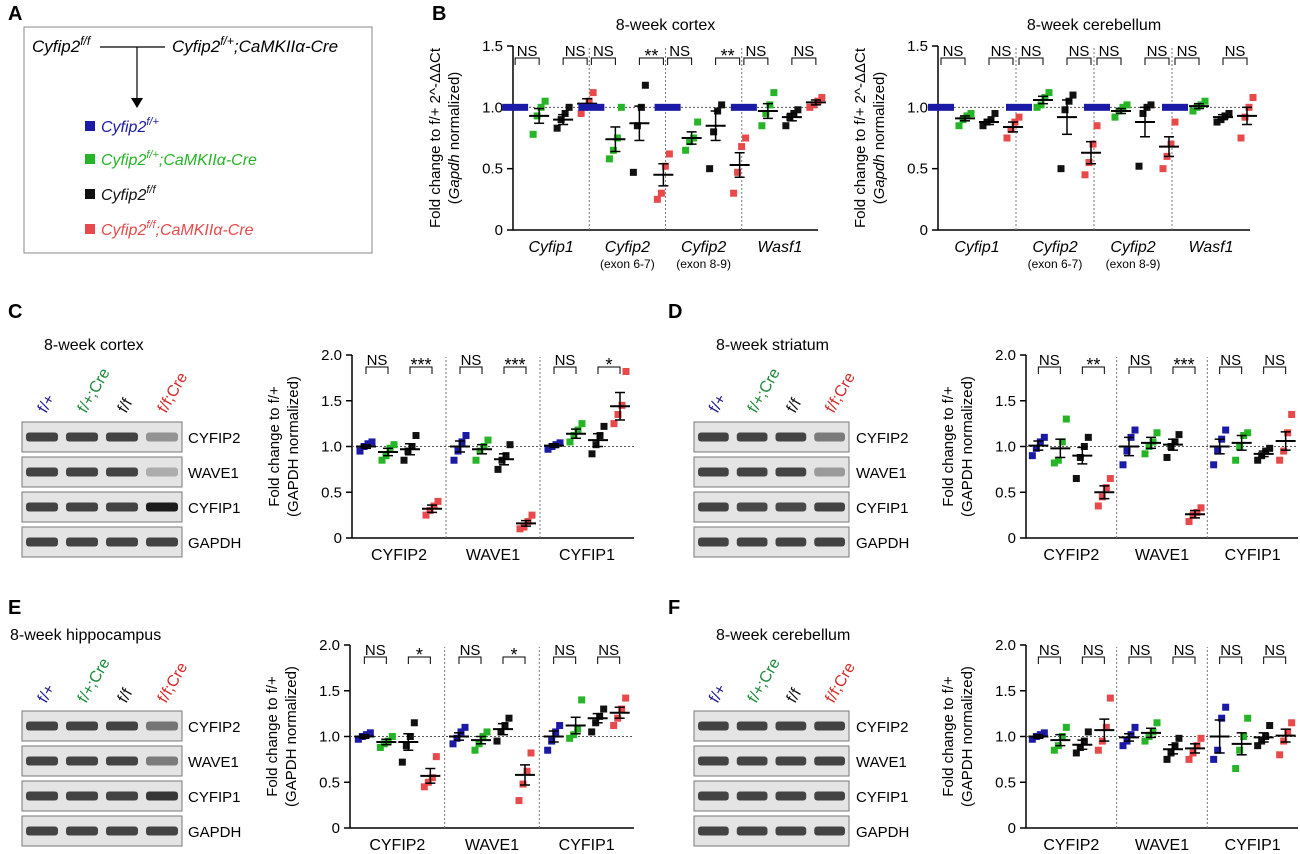 The image size is (1300, 854). What do you see at coordinates (126, 695) in the screenshot?
I see `lane-label: f/f` at bounding box center [126, 695].